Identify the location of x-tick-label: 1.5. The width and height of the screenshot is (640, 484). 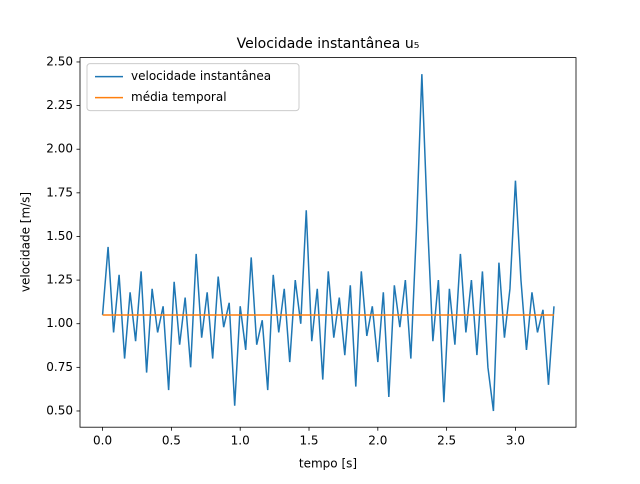
(308, 441).